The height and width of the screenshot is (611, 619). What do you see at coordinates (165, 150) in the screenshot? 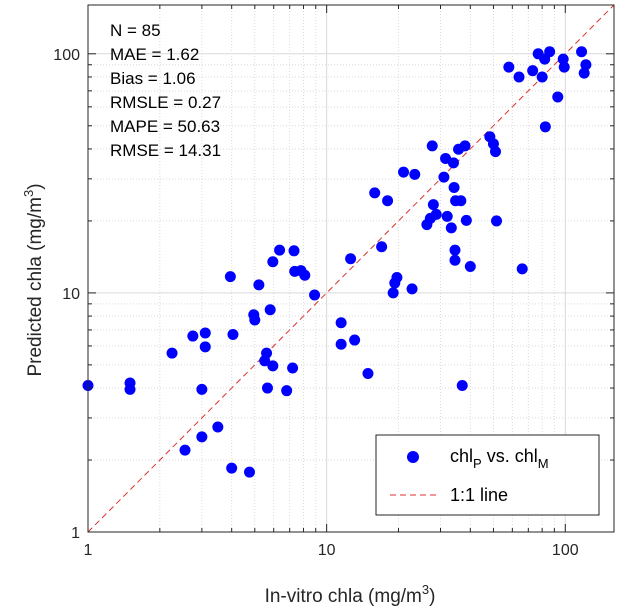
I see `stat-line: RMSE = 14.31` at bounding box center [165, 150].